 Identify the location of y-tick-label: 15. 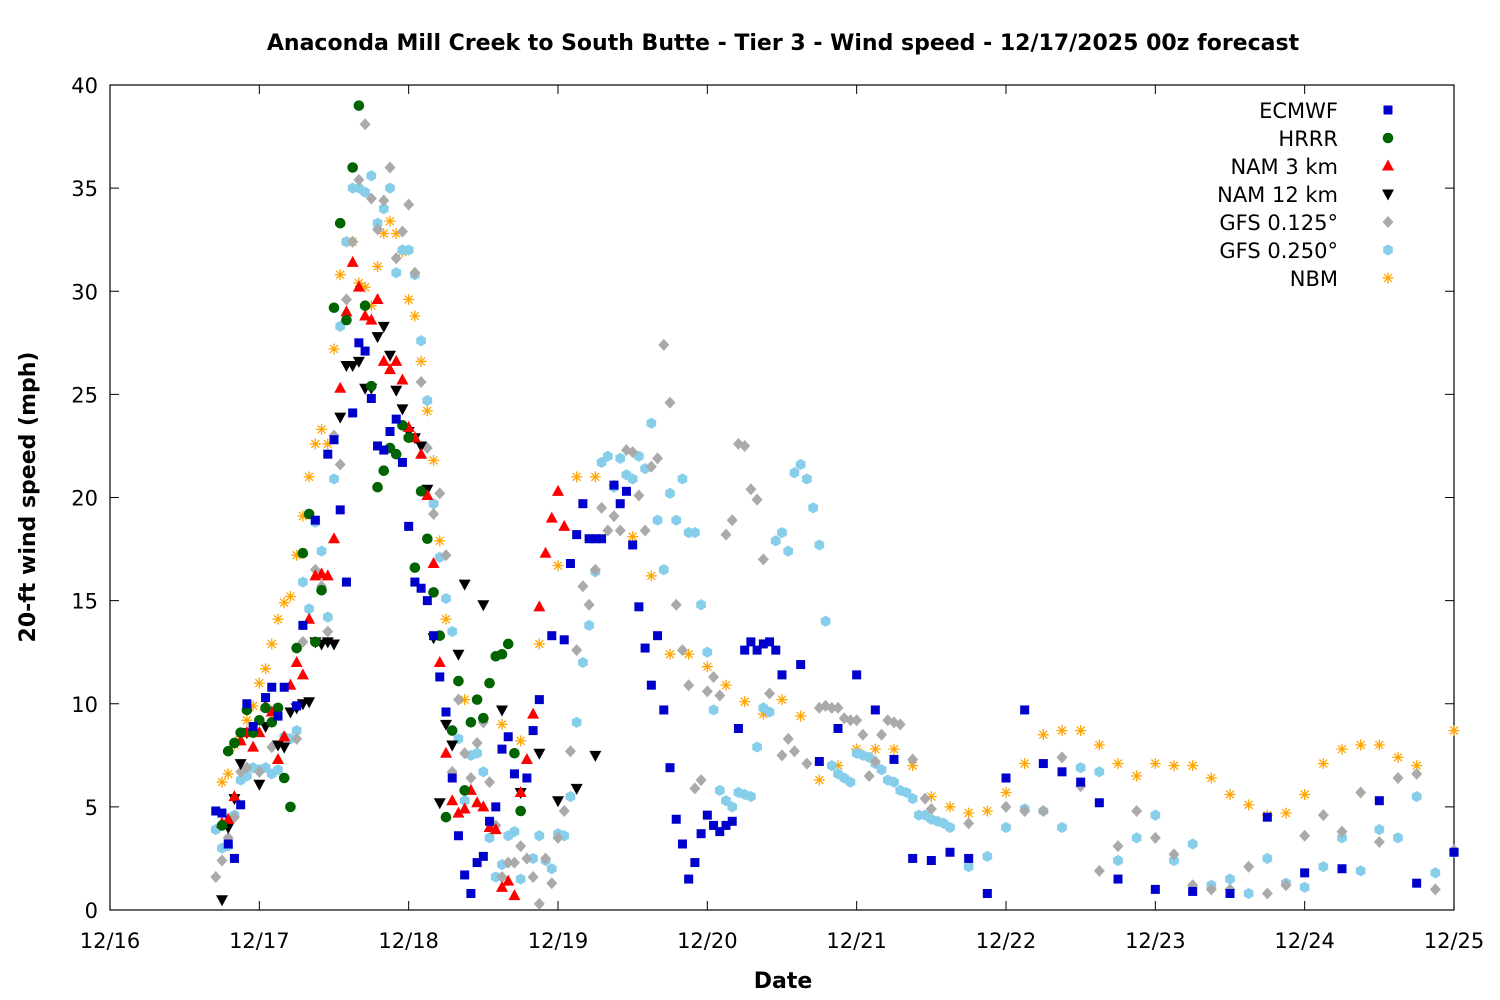
(84, 602).